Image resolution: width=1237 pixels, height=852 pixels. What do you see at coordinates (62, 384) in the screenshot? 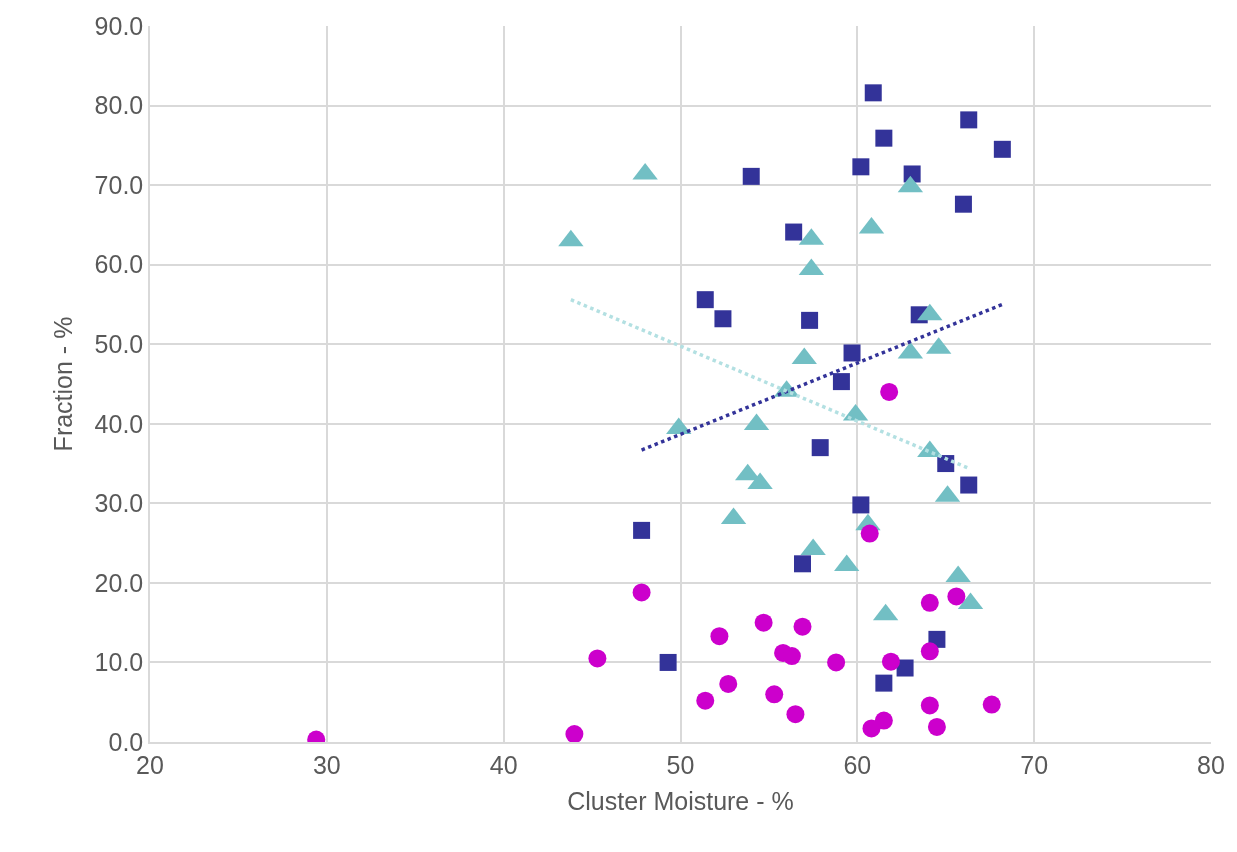
I see `y-axis-title: Fraction - %` at bounding box center [62, 384].